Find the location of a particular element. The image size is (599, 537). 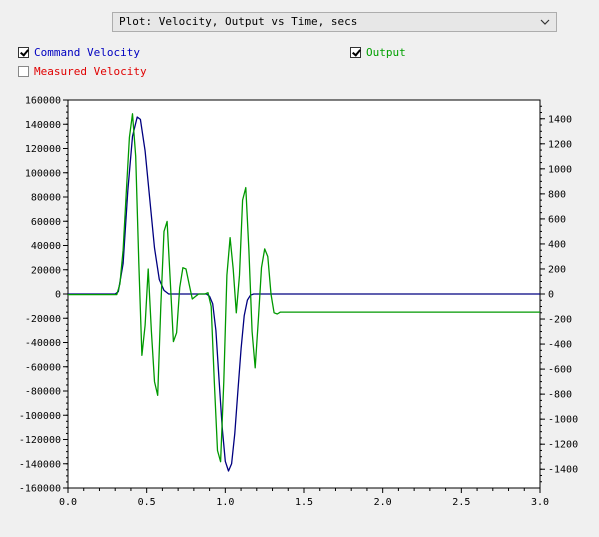

x-tick-label: 0.0 is located at coordinates (68, 502).